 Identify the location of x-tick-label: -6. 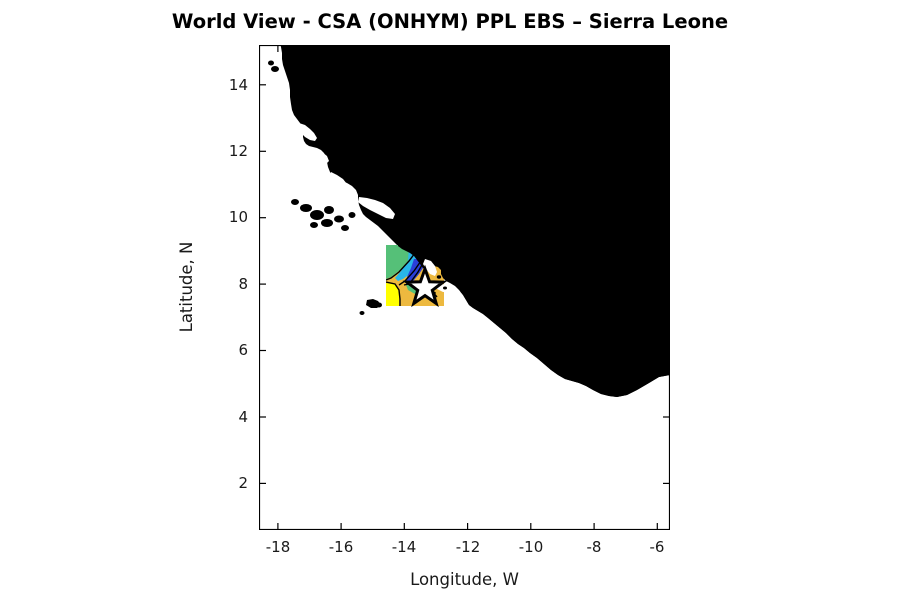
(657, 547).